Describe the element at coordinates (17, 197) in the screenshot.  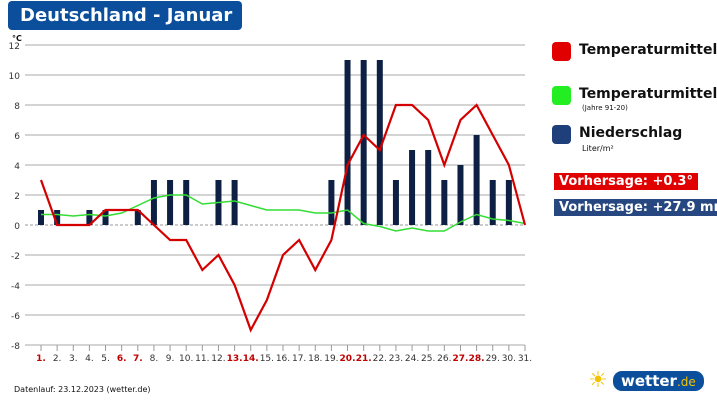
I see `y-tick-label: 2` at that location.